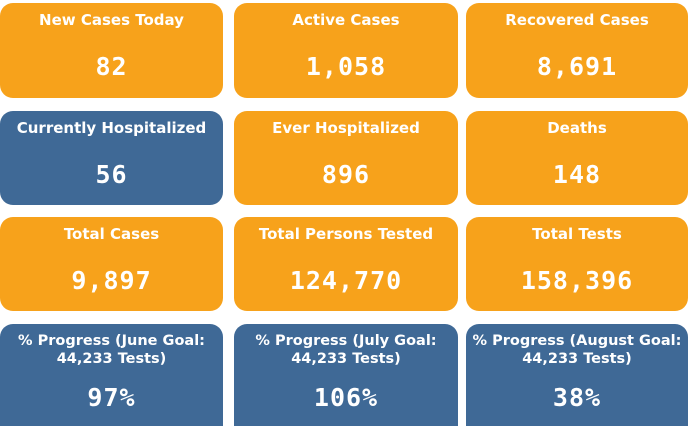 The image size is (688, 426). I want to click on card-label: Active Cases, so click(346, 20).